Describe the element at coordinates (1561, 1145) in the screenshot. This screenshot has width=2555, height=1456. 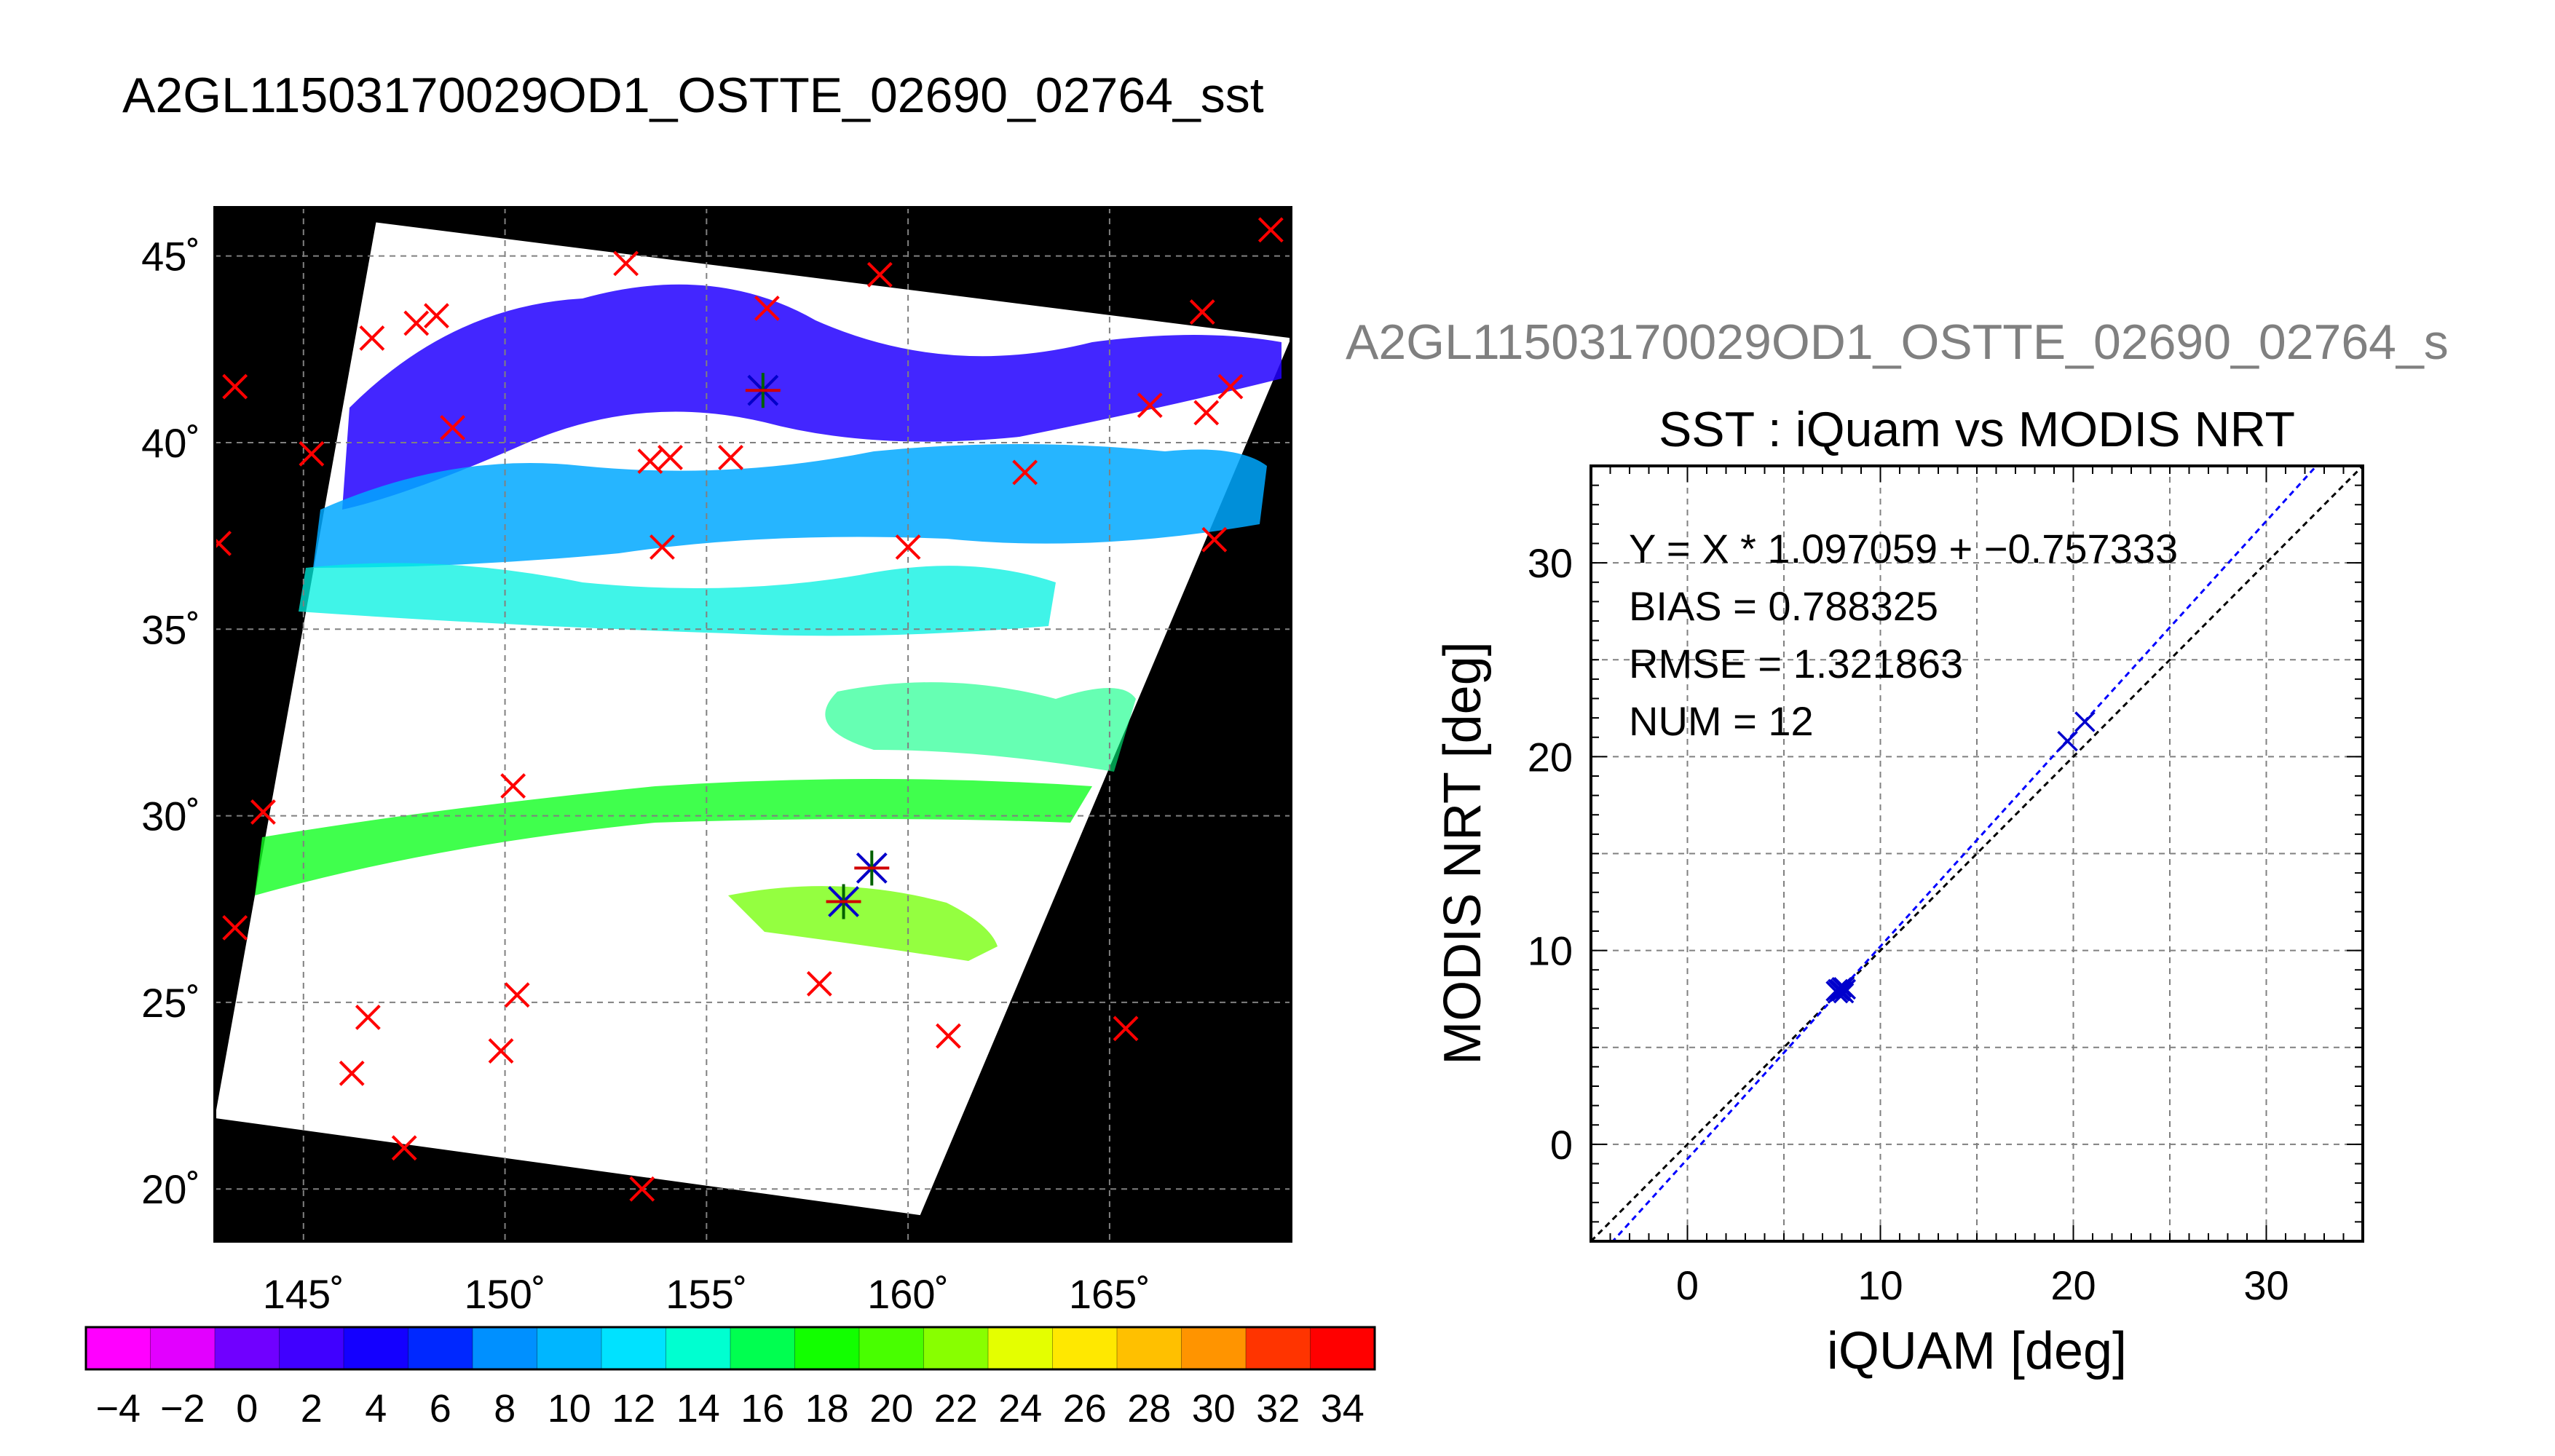
I see `scatter-y-tick-label: 0` at that location.